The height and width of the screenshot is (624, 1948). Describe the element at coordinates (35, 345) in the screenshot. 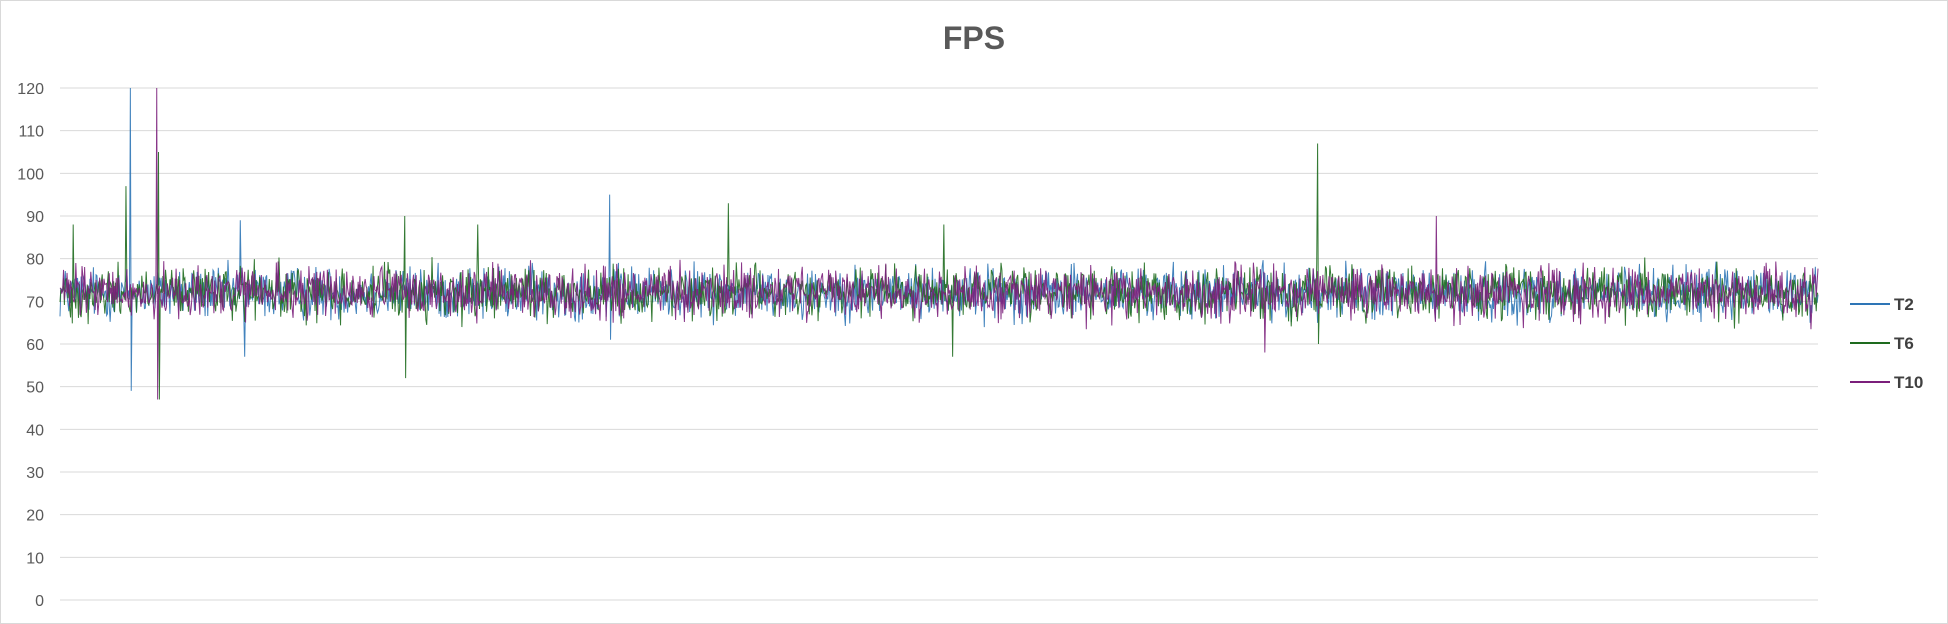

I see `y-tick-label: 60` at that location.